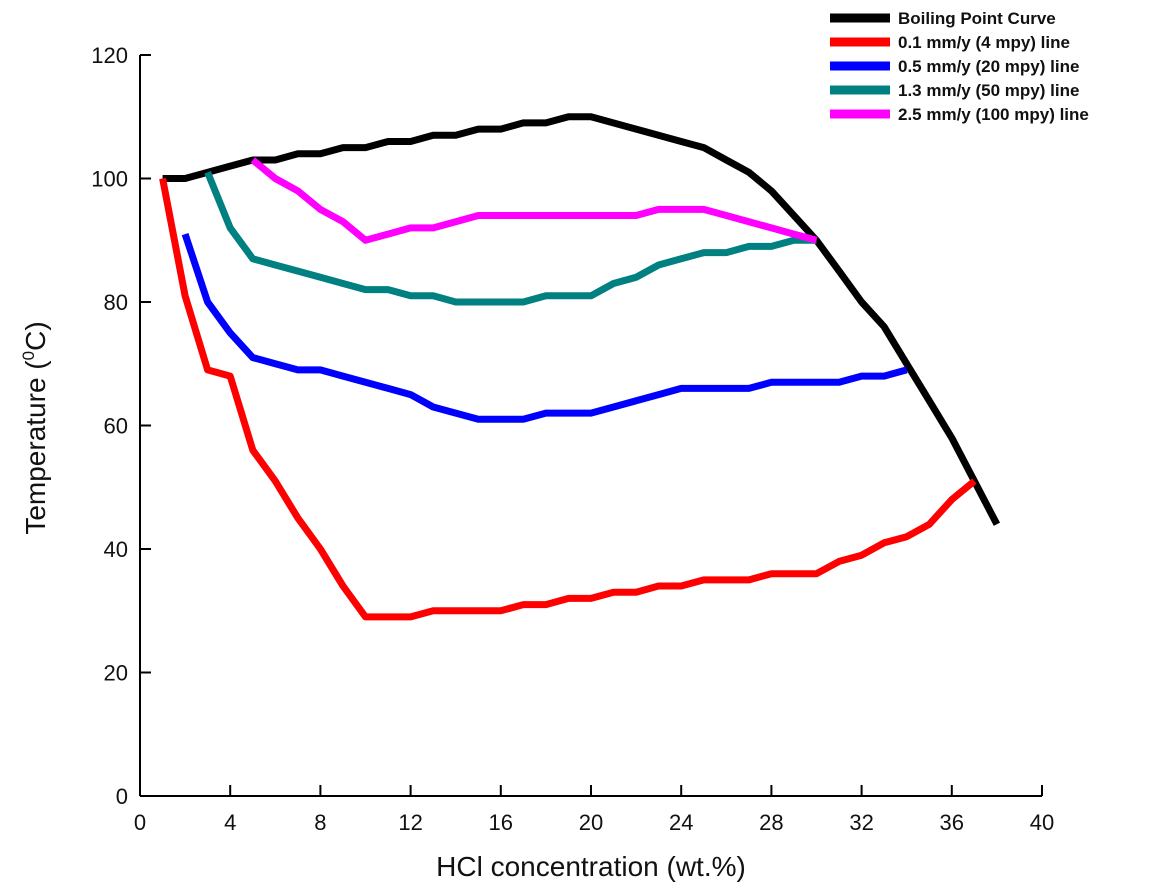  Describe the element at coordinates (1042, 822) in the screenshot. I see `x-tick-label: 40` at that location.